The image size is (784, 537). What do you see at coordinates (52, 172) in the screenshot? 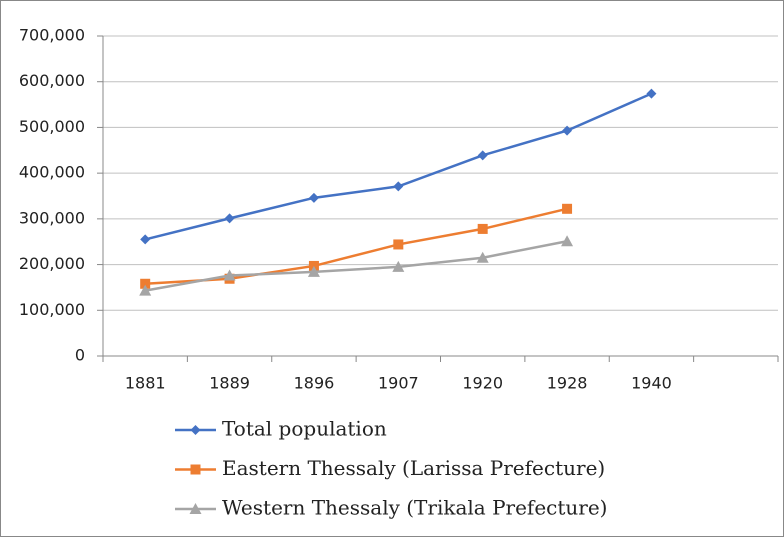
I see `y-tick-label: 400,000` at bounding box center [52, 172].